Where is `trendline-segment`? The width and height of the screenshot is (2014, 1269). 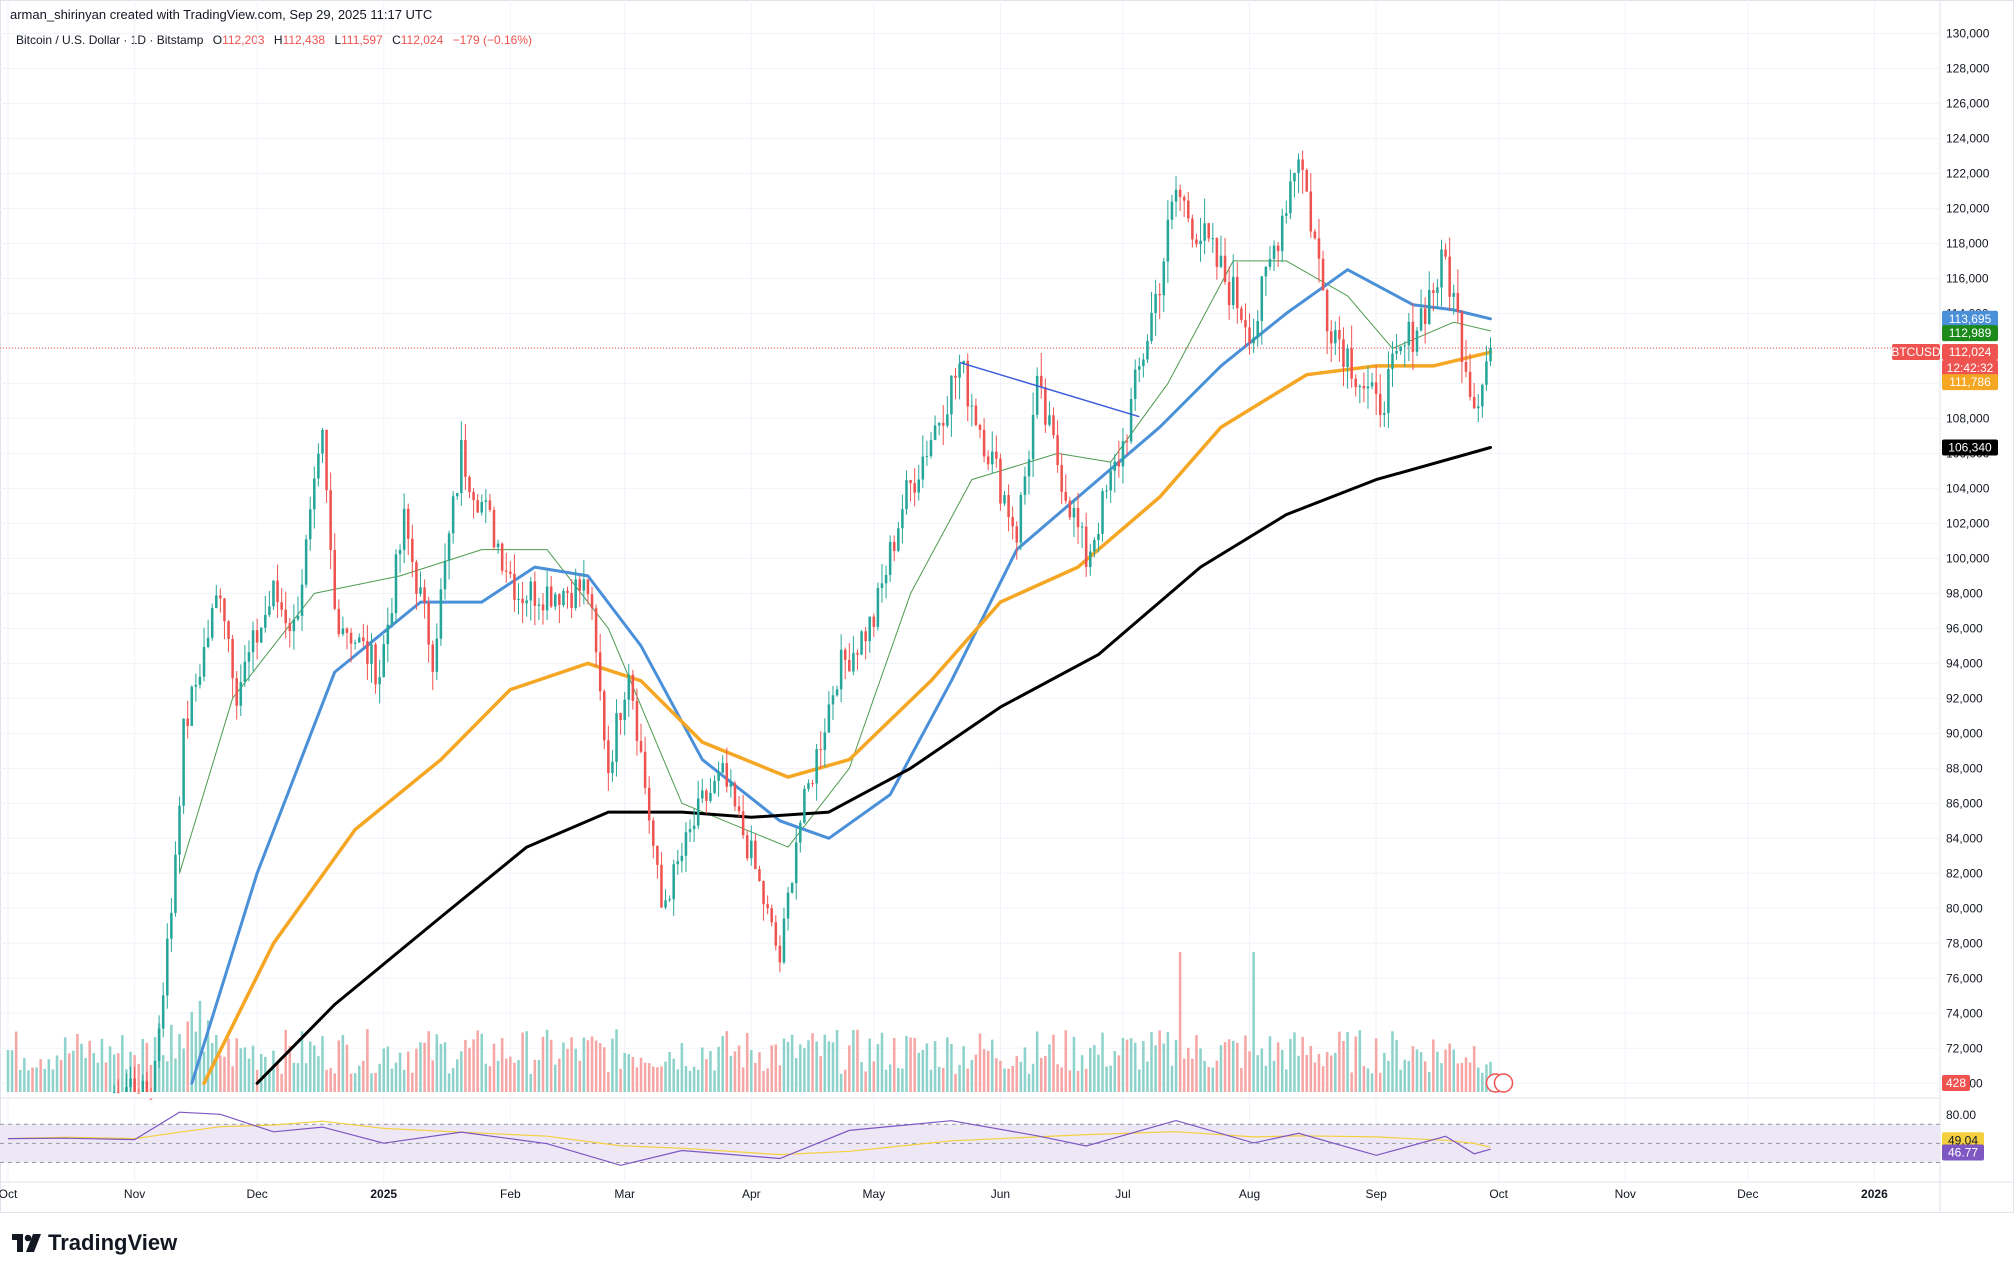
trendline-segment is located at coordinates (1049, 389).